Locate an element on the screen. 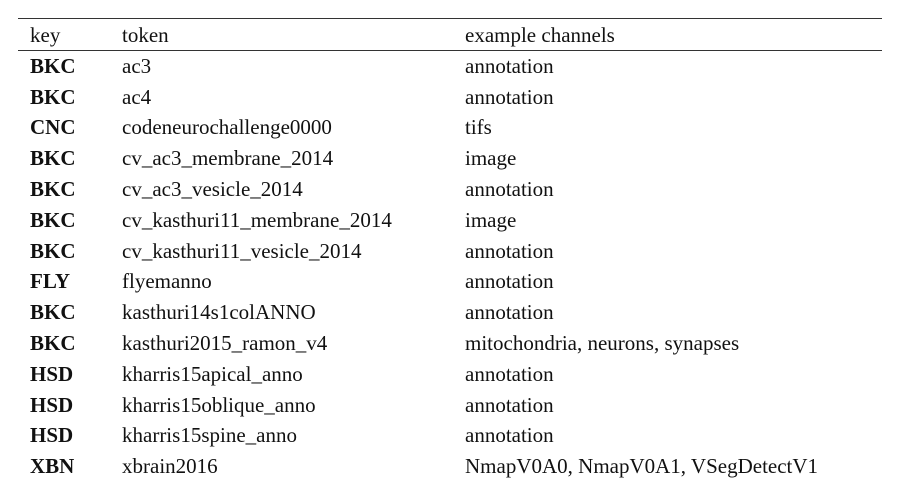 The height and width of the screenshot is (486, 901). header-token: token is located at coordinates (145, 34).